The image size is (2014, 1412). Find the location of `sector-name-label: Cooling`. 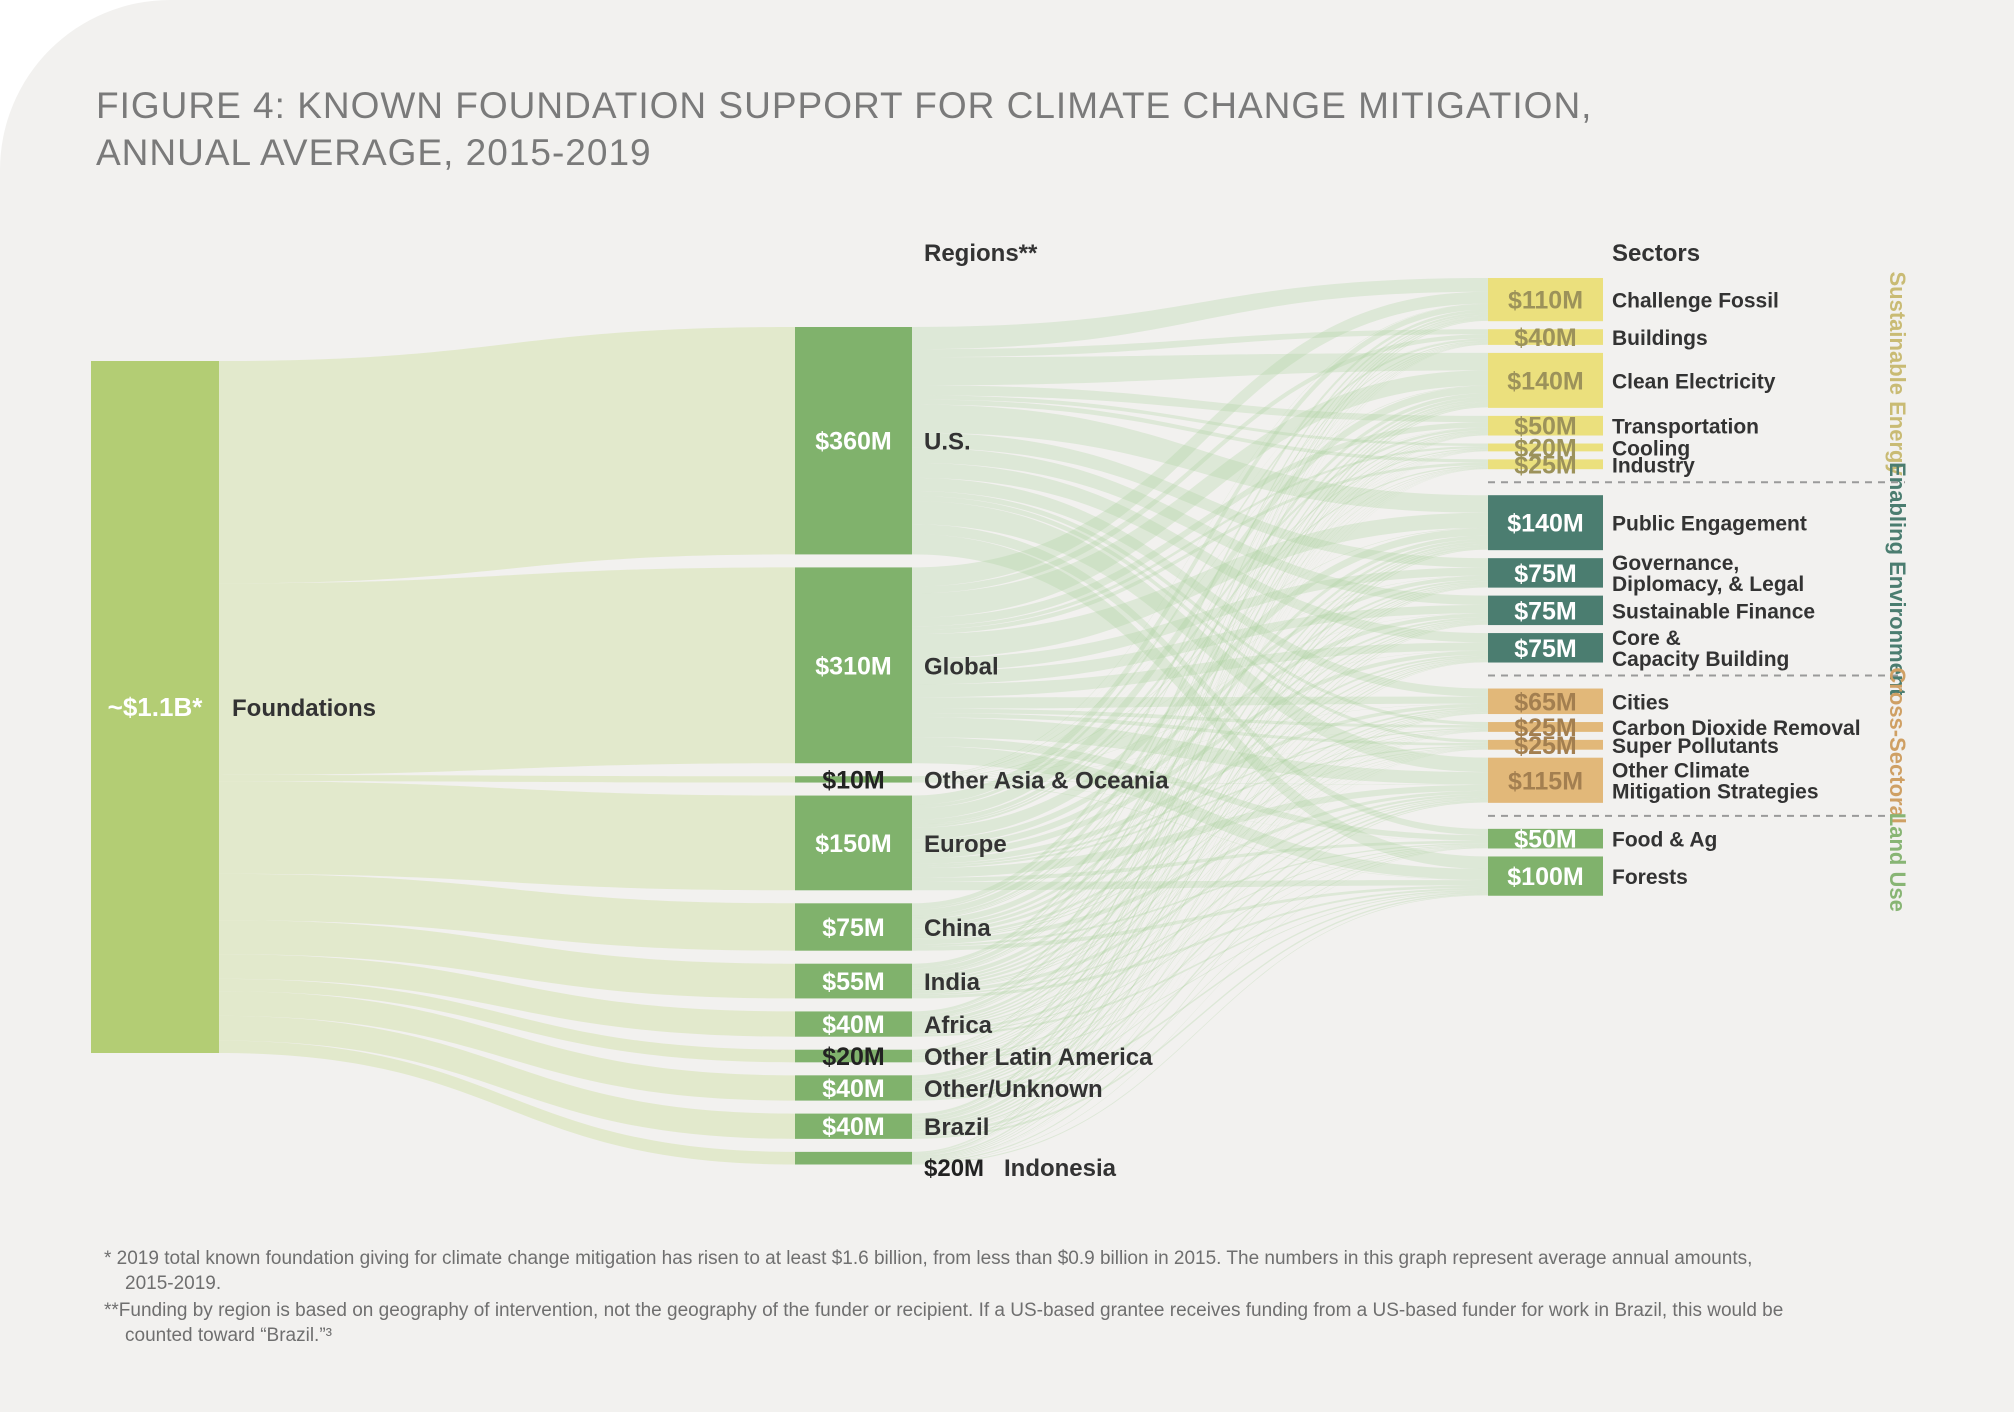

sector-name-label: Cooling is located at coordinates (1651, 448).